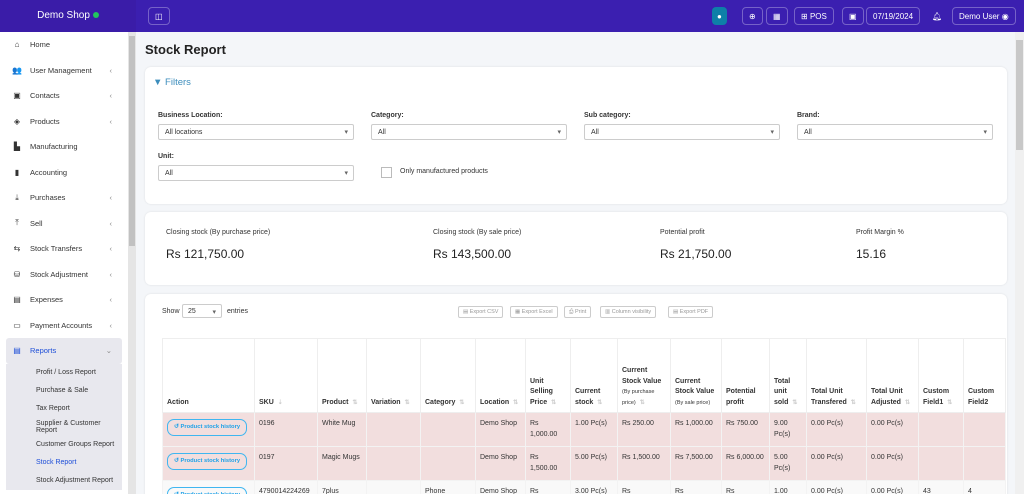 The height and width of the screenshot is (494, 1024). I want to click on brand-select: All, so click(895, 132).